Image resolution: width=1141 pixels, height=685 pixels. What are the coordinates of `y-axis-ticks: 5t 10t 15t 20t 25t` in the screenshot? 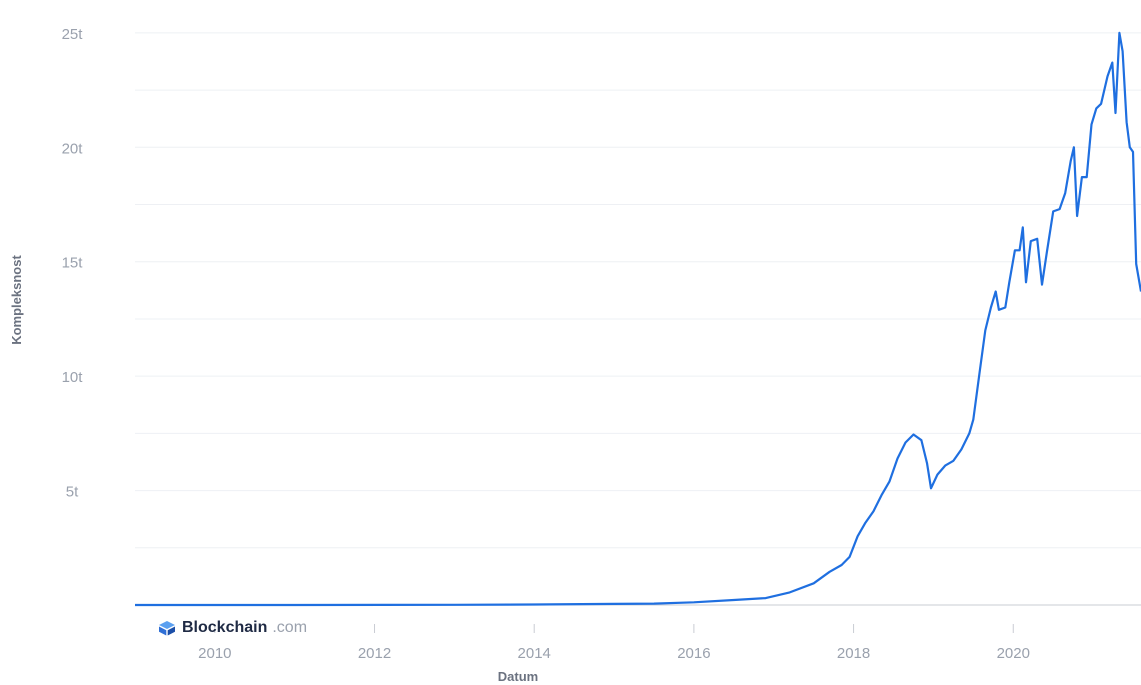 It's located at (73, 263).